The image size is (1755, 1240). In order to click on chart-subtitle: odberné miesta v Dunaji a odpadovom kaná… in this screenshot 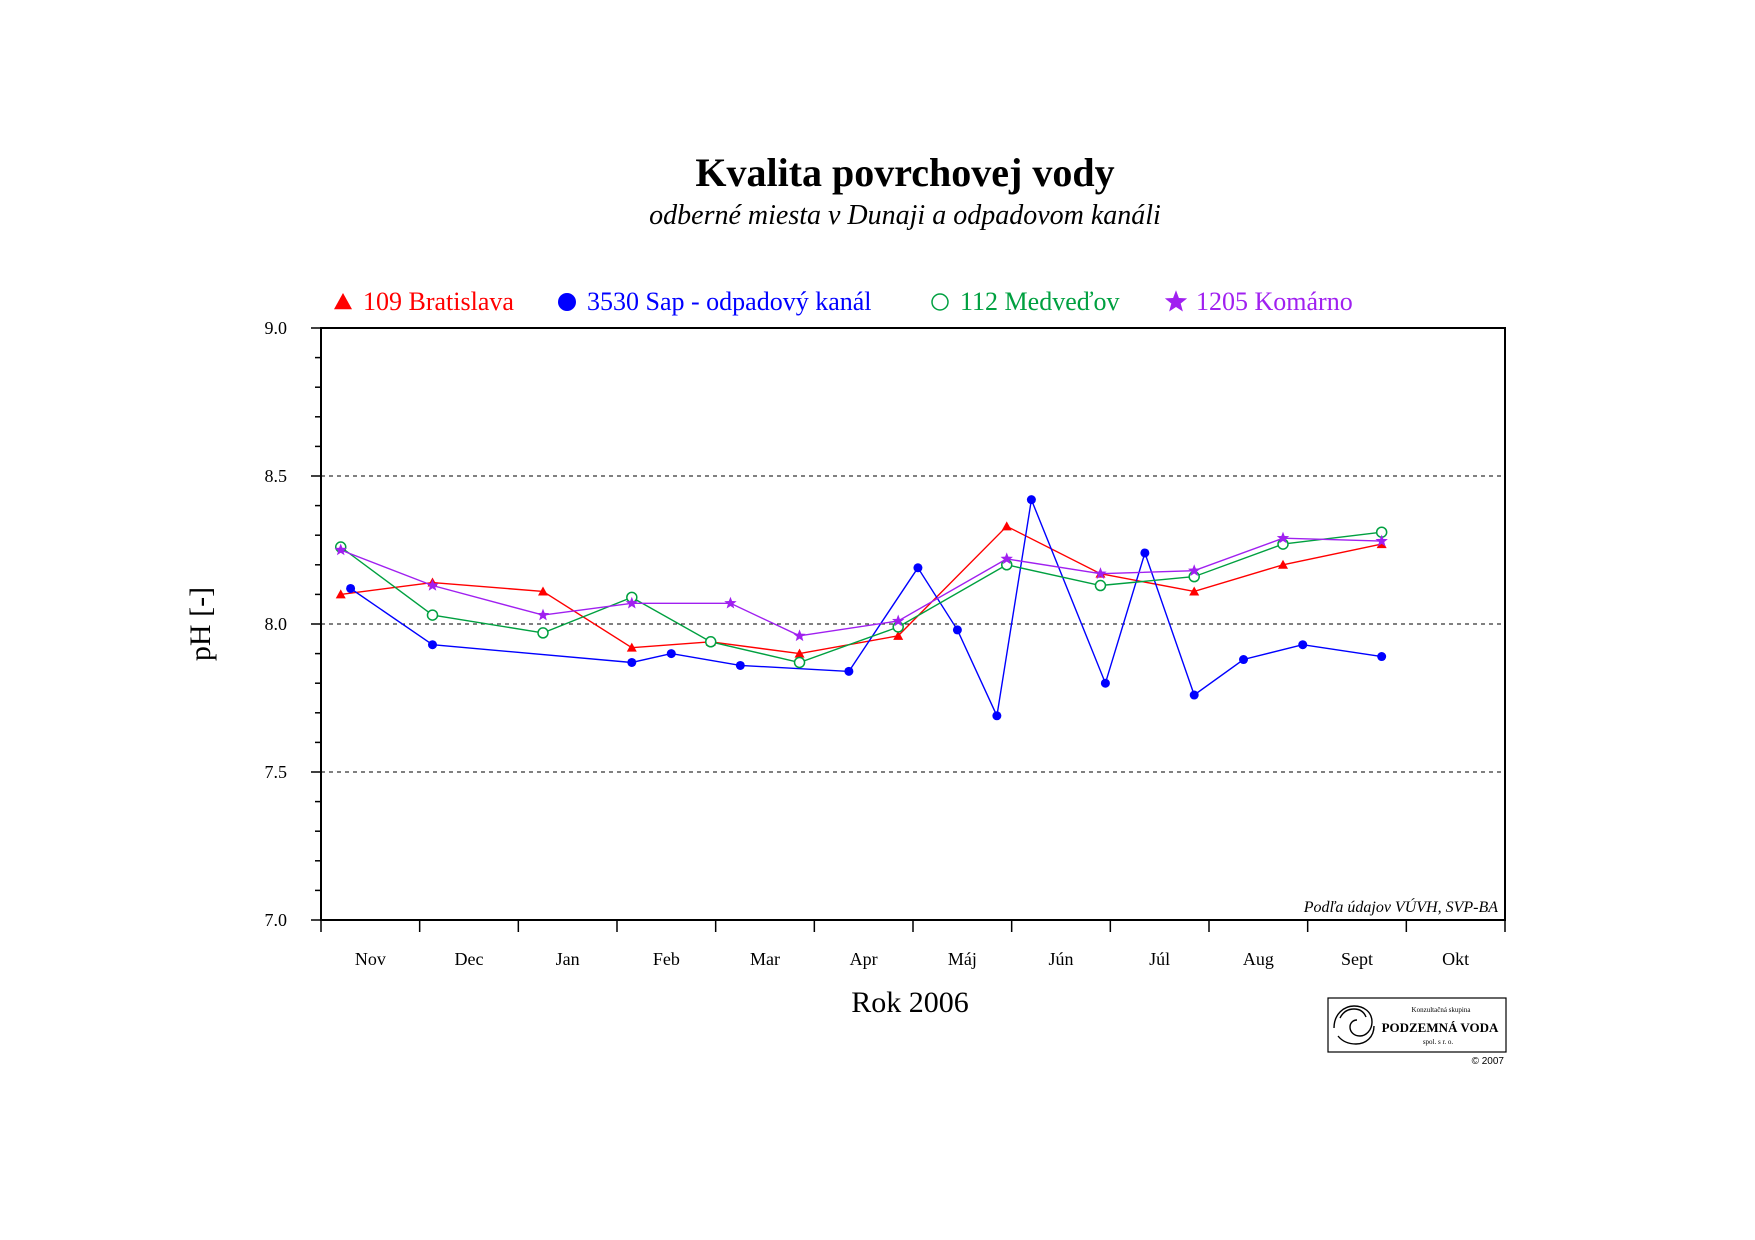, I will do `click(905, 215)`.